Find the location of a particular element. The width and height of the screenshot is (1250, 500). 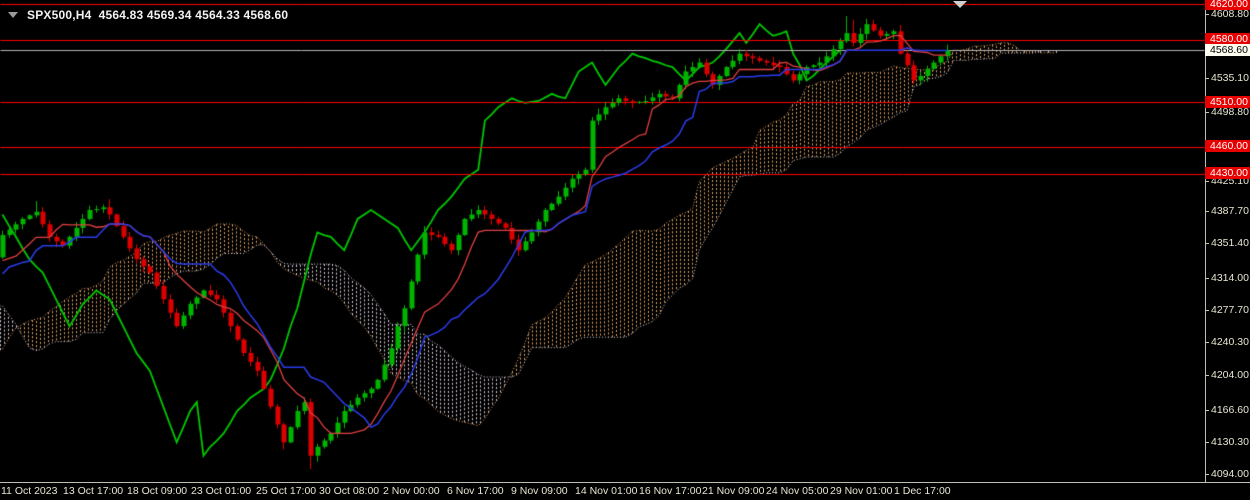

level-price-tag: 4580.00 is located at coordinates (1227, 39).